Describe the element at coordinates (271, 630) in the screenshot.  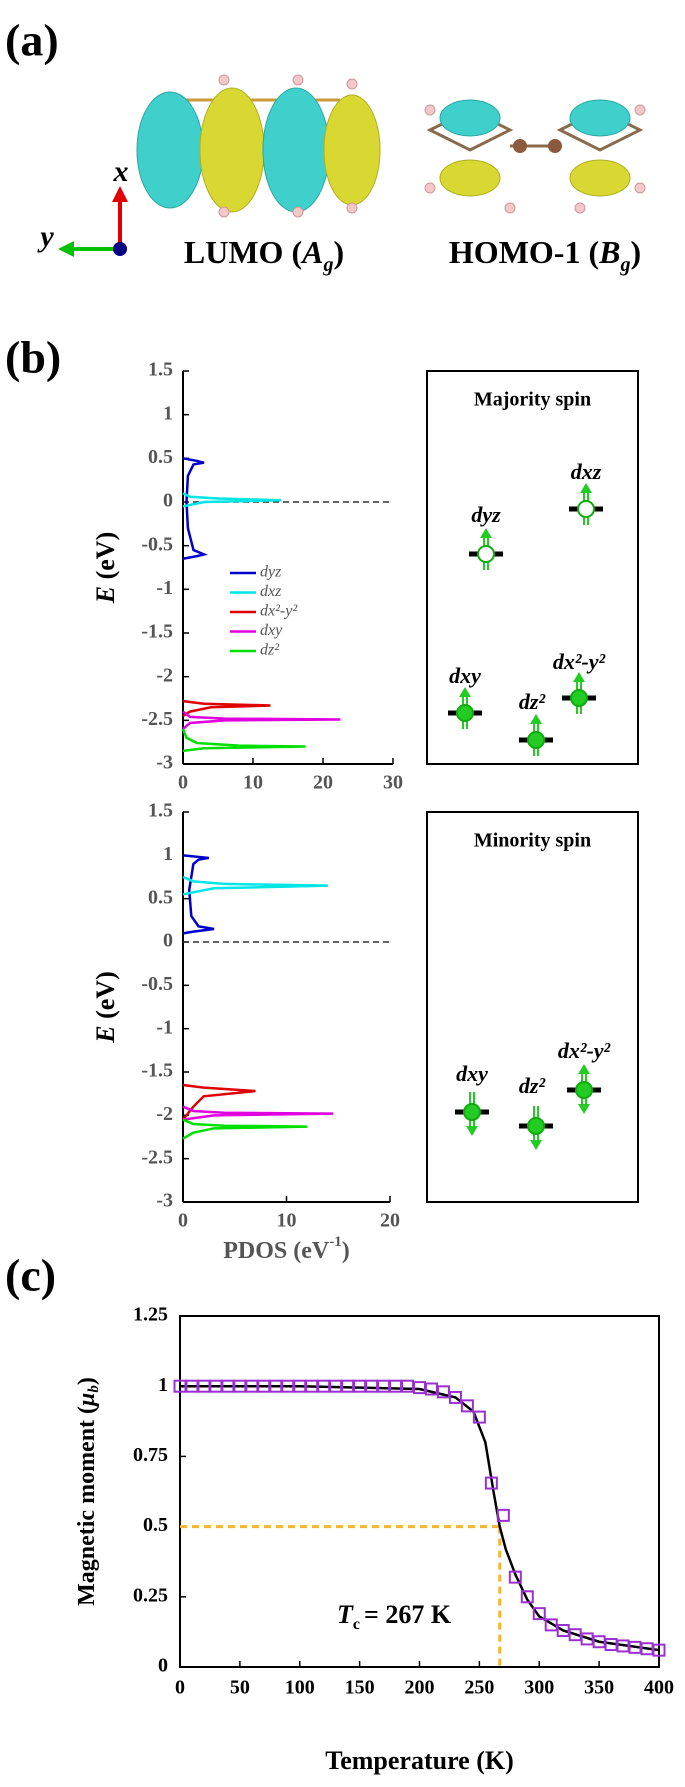
I see `legend-label: dxy` at that location.